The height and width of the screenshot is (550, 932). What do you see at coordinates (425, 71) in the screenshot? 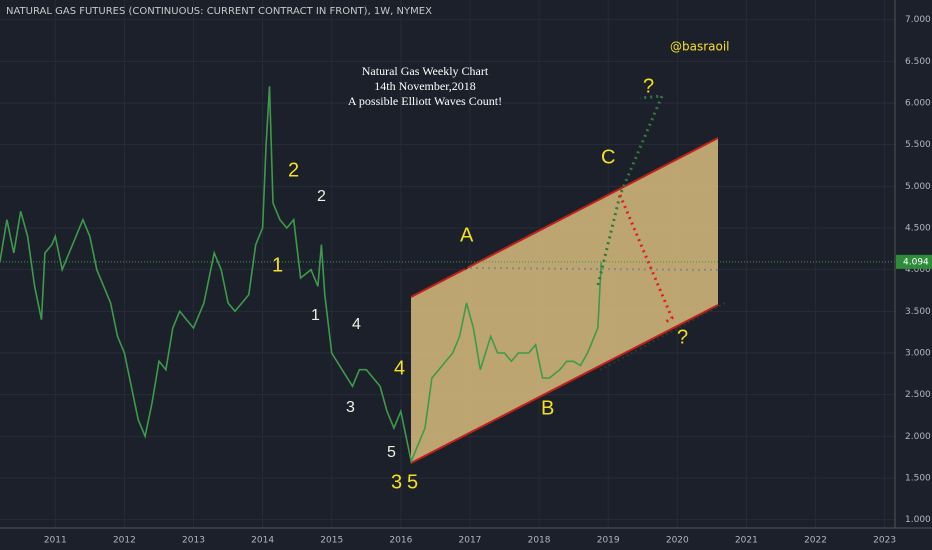
I see `annotation: Natural Gas Weekly Chart` at bounding box center [425, 71].